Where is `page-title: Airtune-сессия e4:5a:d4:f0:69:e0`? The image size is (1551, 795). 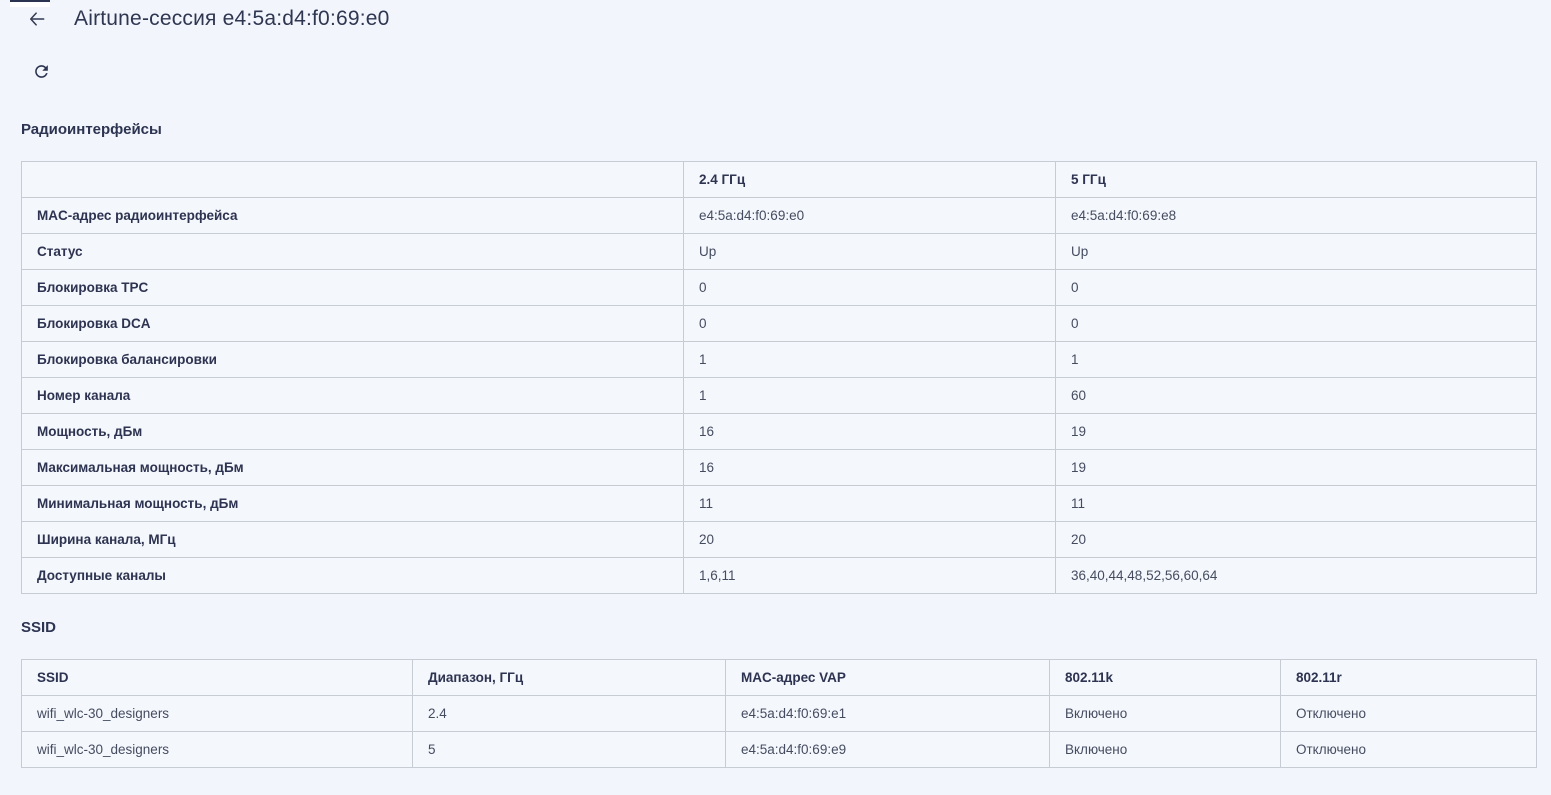 page-title: Airtune-сессия e4:5a:d4:f0:69:e0 is located at coordinates (232, 18).